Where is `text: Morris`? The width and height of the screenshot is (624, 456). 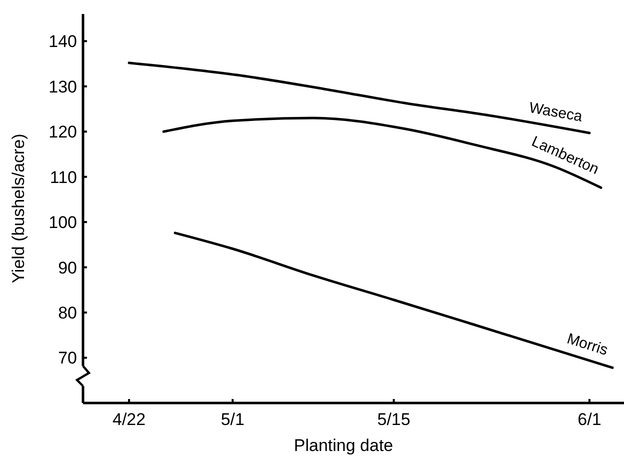
text: Morris is located at coordinates (587, 345).